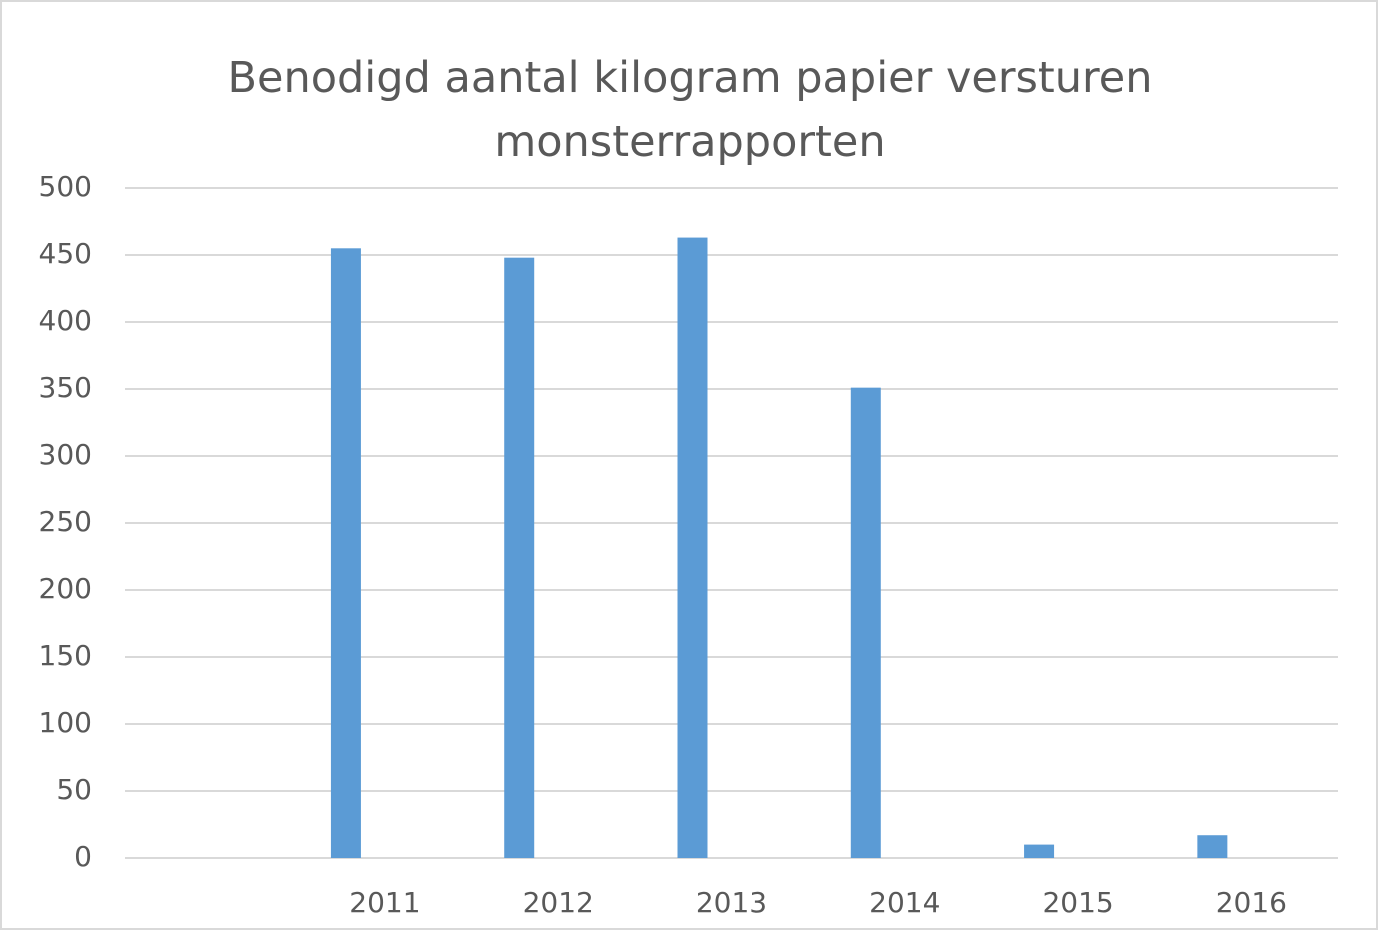  What do you see at coordinates (65, 454) in the screenshot?
I see `y-tick-label: 300` at bounding box center [65, 454].